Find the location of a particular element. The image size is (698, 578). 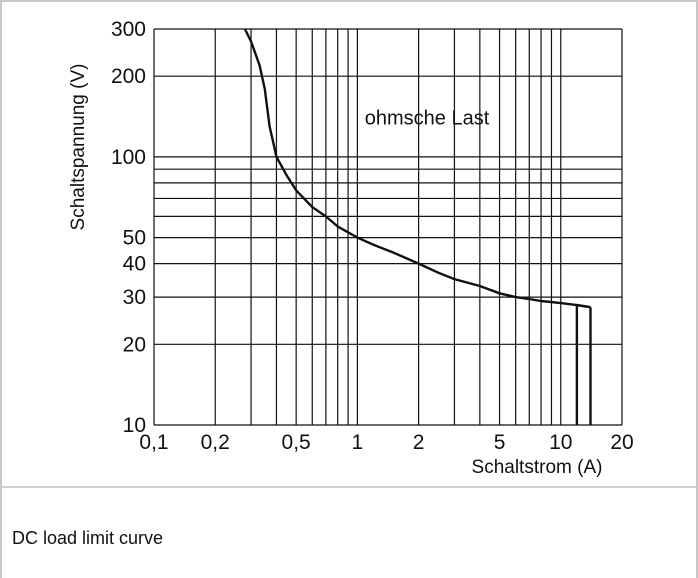

y-tick-label: 40 is located at coordinates (134, 264).